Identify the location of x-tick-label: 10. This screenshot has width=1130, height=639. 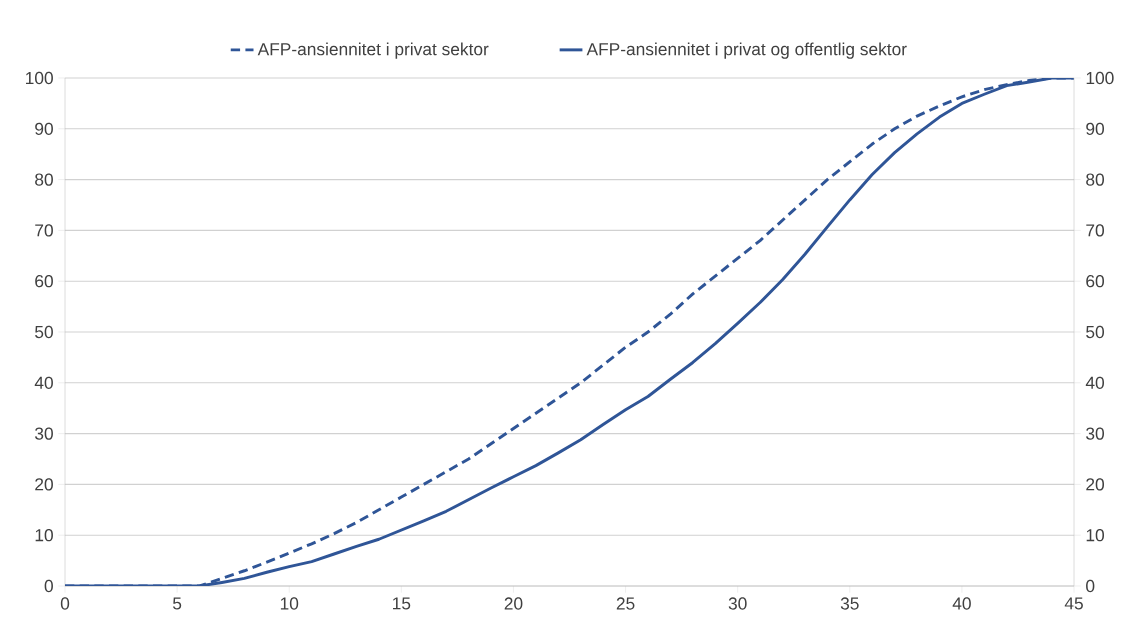
(289, 603).